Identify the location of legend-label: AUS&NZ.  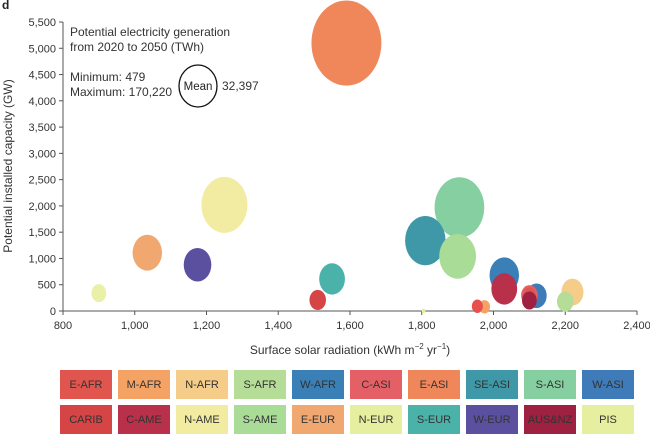
(550, 419).